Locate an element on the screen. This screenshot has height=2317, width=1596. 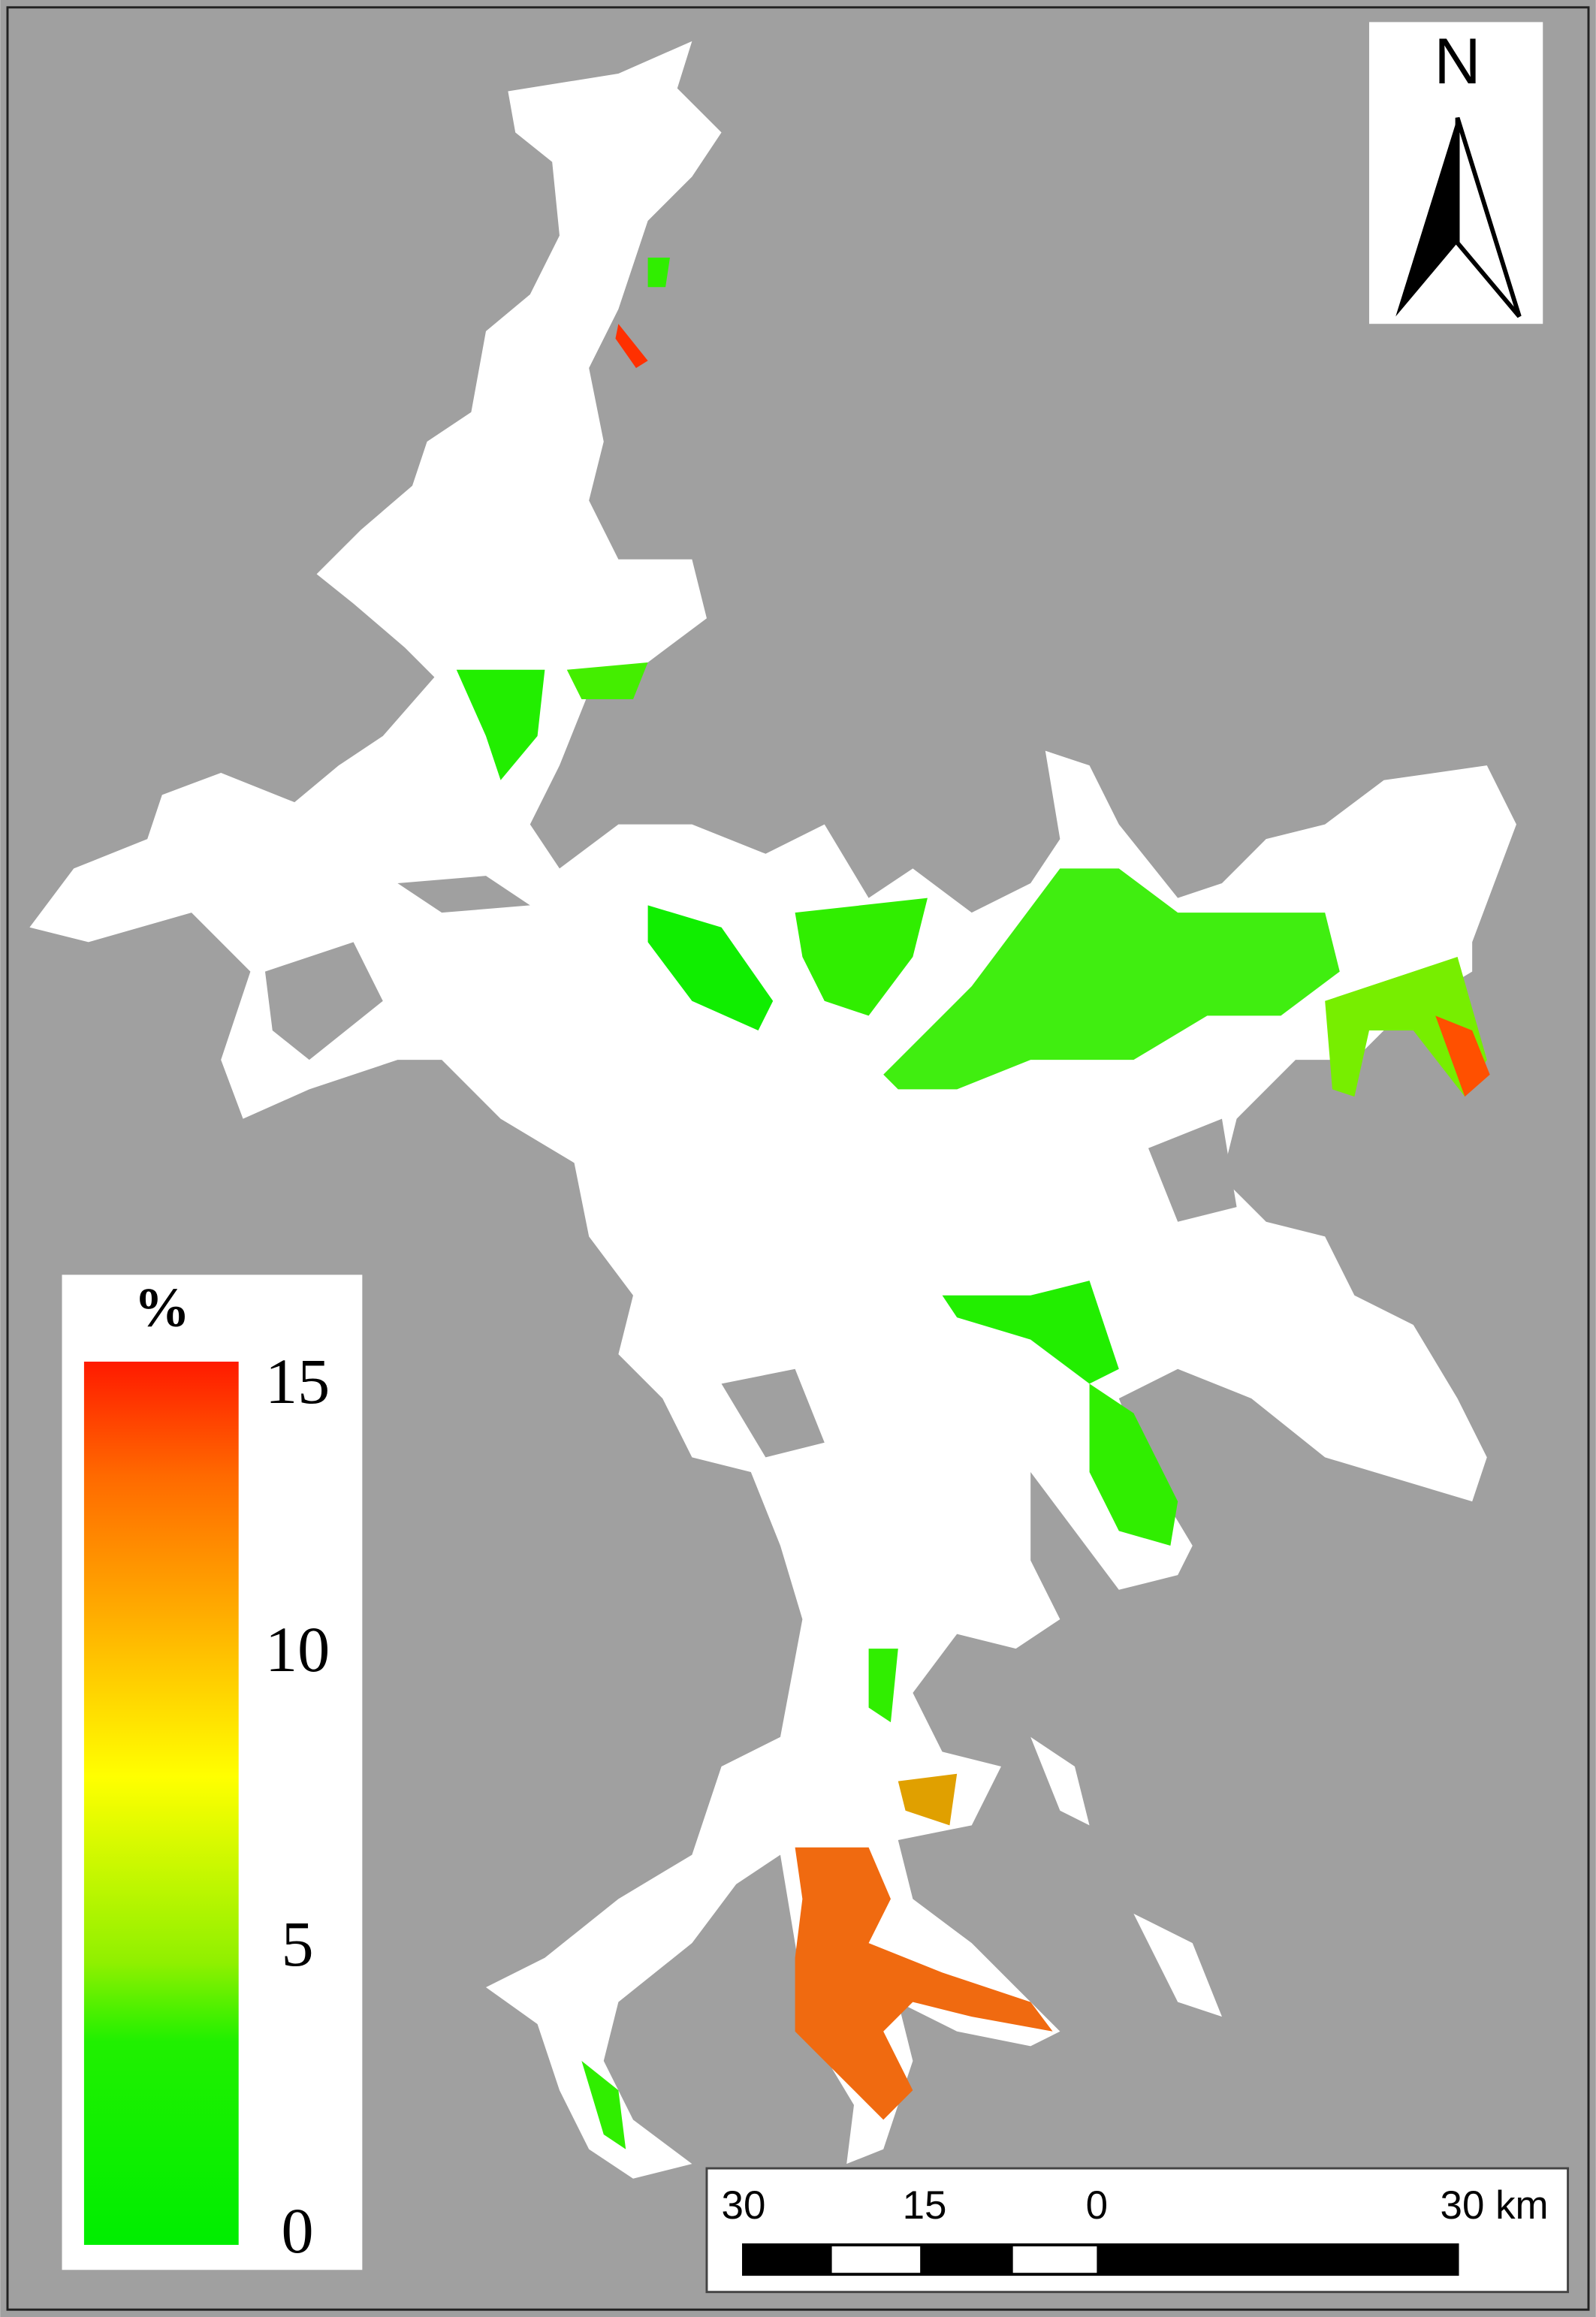
scale-label: 0 is located at coordinates (1097, 2205).